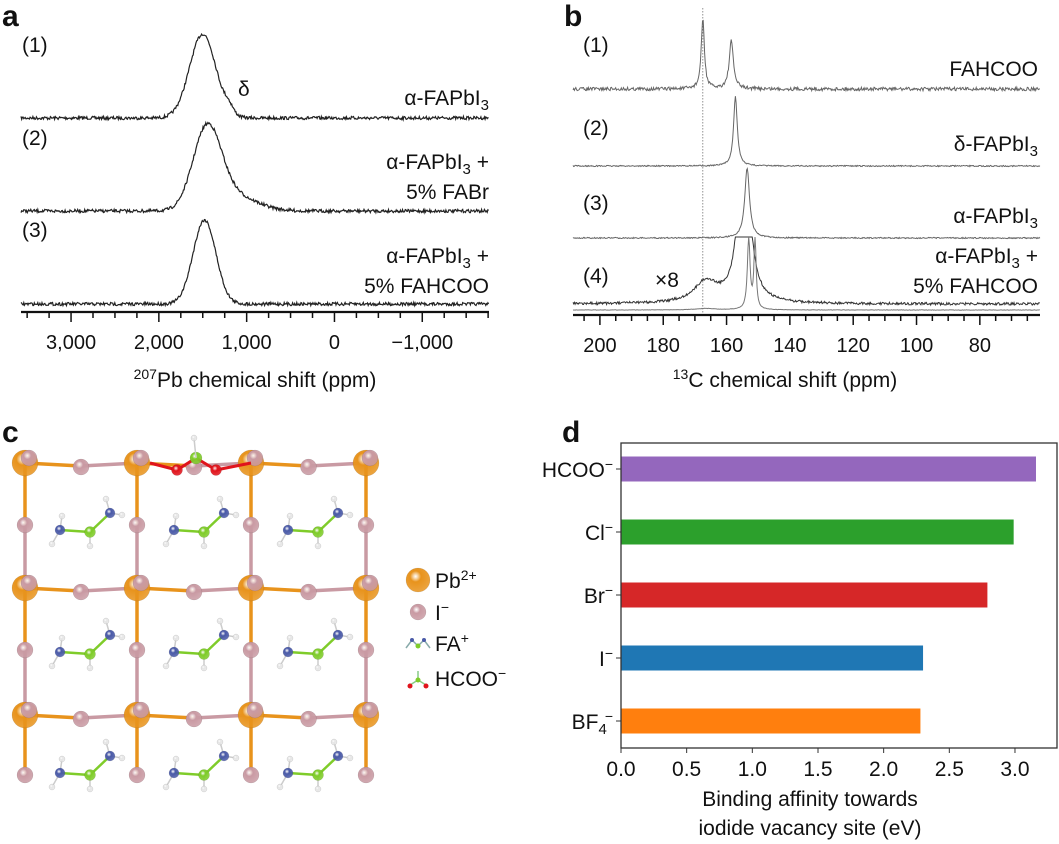 The image size is (1059, 844). I want to click on spectrum-index: (1), so click(596, 45).